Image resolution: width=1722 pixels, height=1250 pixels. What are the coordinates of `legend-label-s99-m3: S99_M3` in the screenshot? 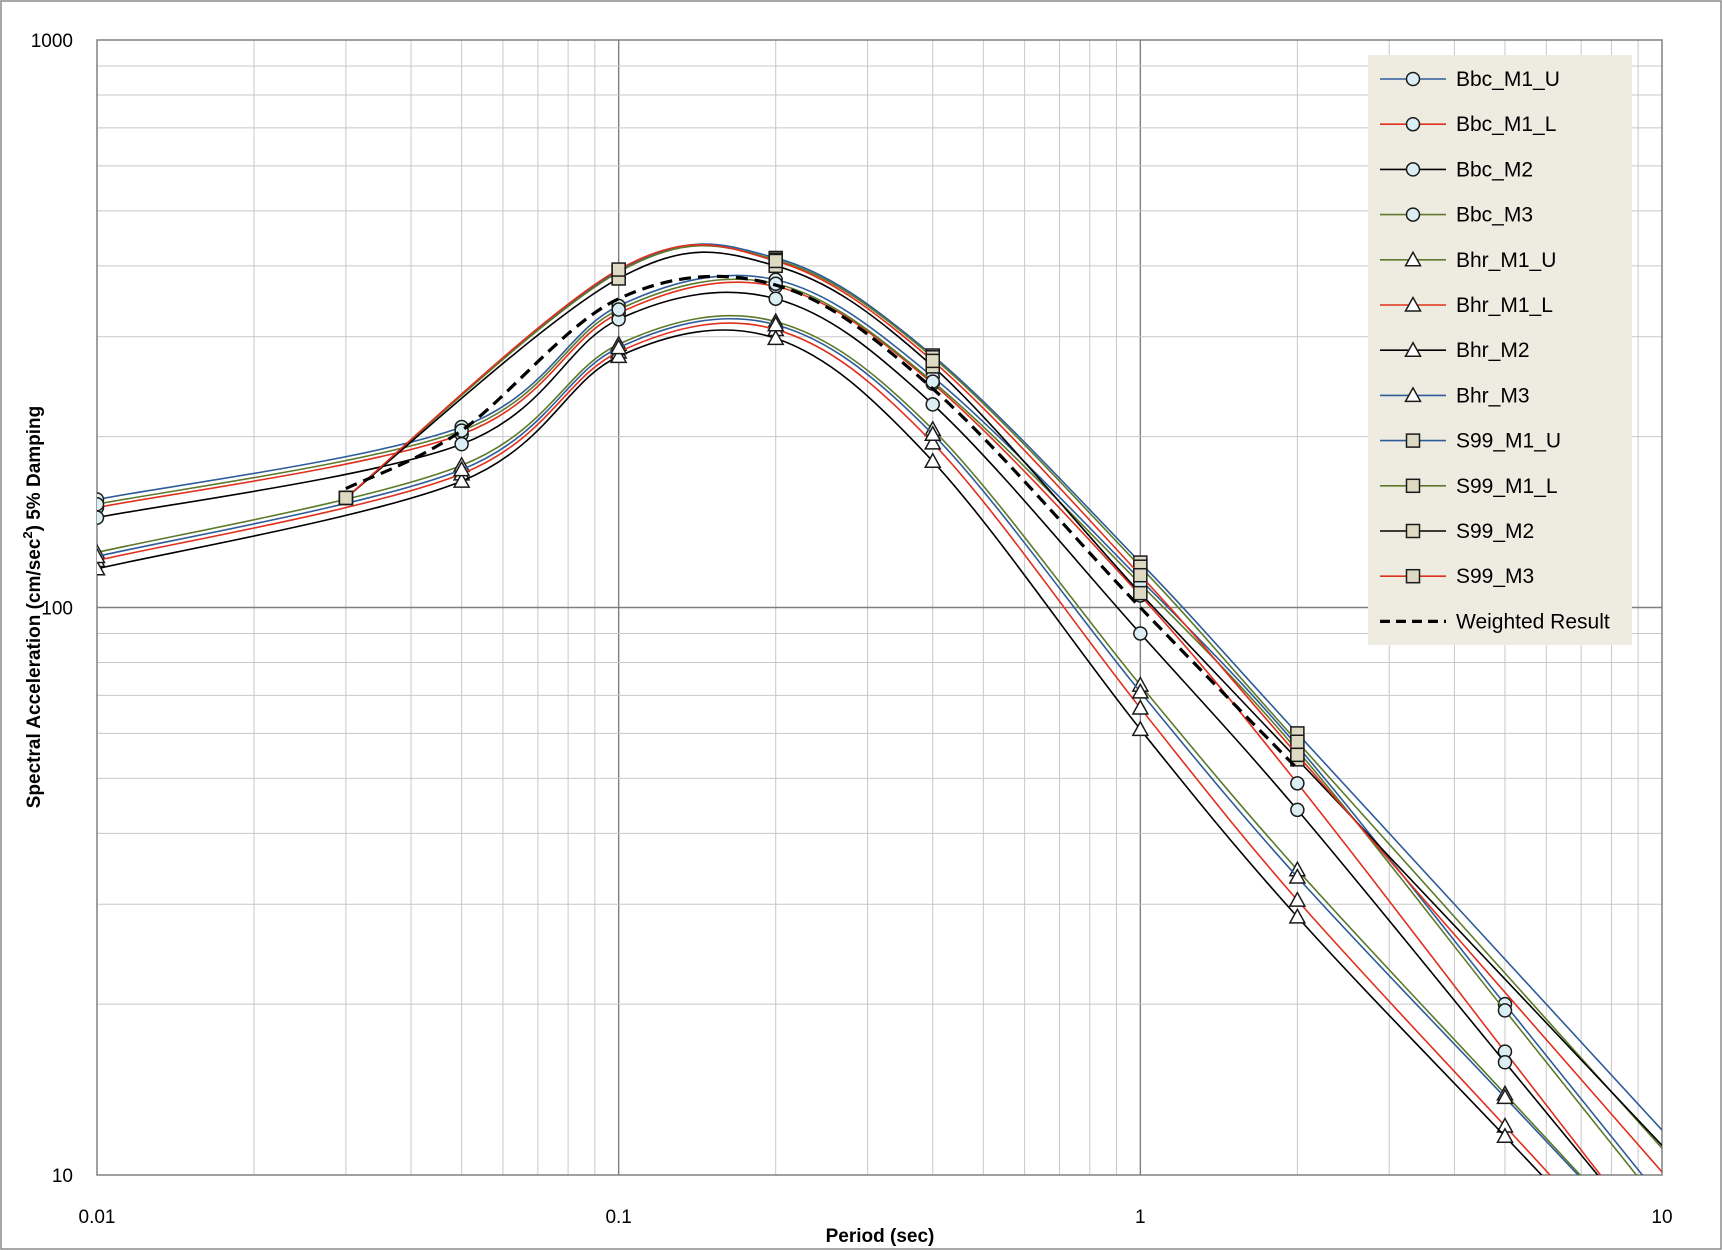 It's located at (1495, 576).